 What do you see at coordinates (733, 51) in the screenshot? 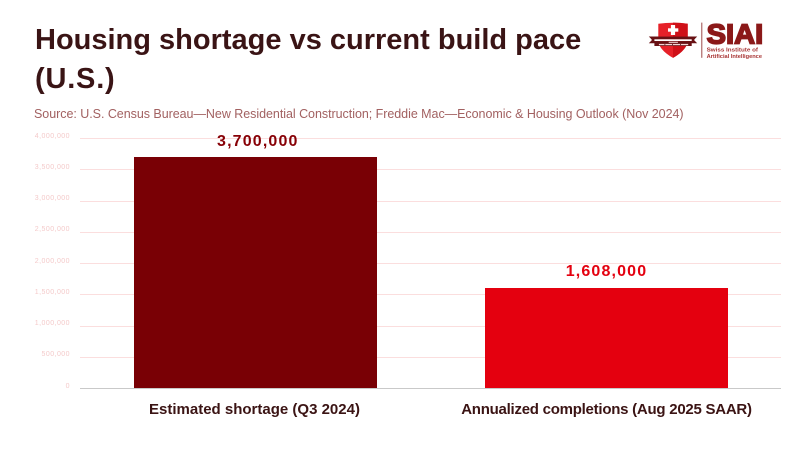
I see `svg-text: Swiss Institute of` at bounding box center [733, 51].